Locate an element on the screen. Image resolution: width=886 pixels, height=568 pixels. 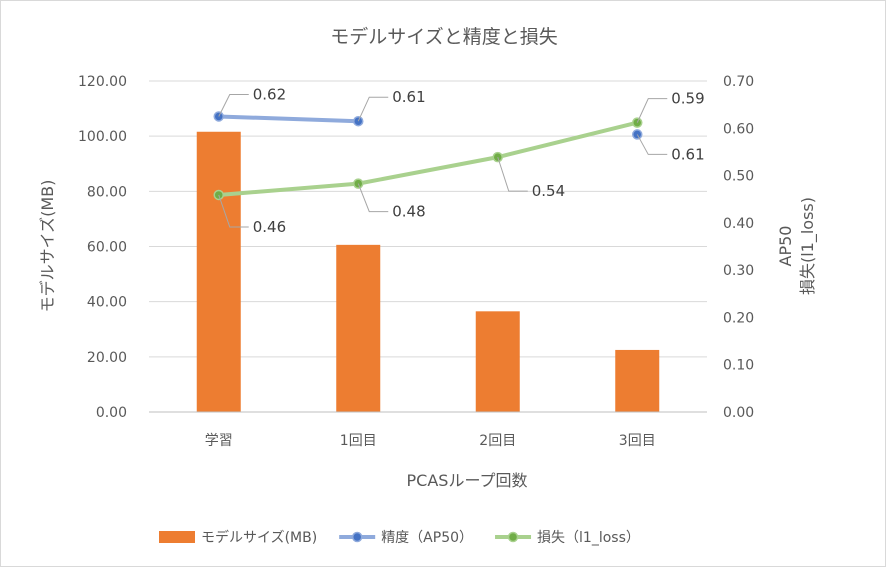
y-tick-label: 100.00 is located at coordinates (102, 137).